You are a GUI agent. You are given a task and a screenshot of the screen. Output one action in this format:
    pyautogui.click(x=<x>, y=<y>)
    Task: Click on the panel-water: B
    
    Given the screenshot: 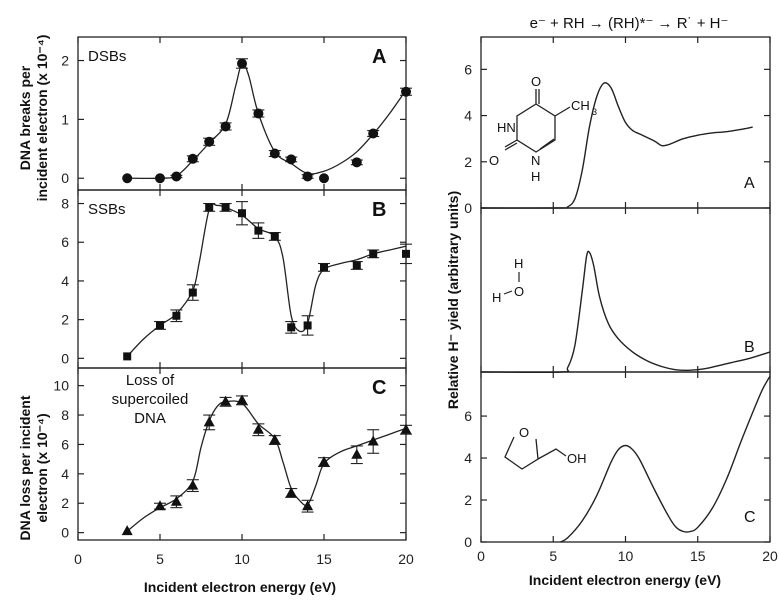 What is the action you would take?
    pyautogui.click(x=625, y=290)
    